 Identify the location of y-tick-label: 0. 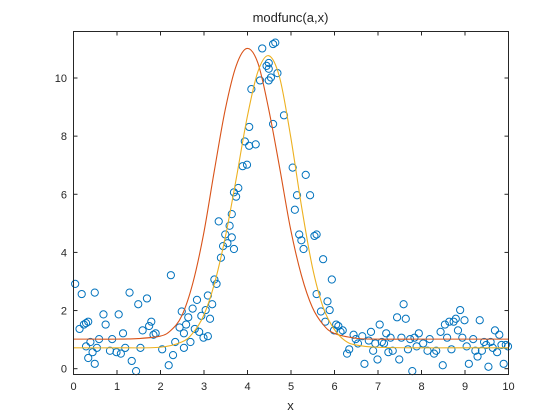
(64, 370).